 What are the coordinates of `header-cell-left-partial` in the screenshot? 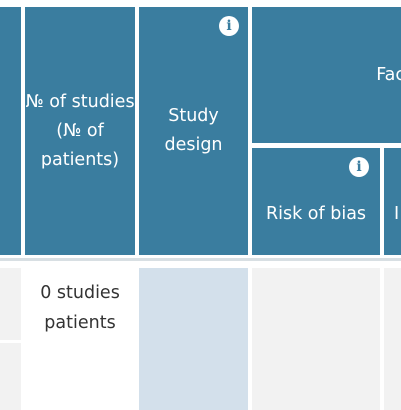 It's located at (10, 131).